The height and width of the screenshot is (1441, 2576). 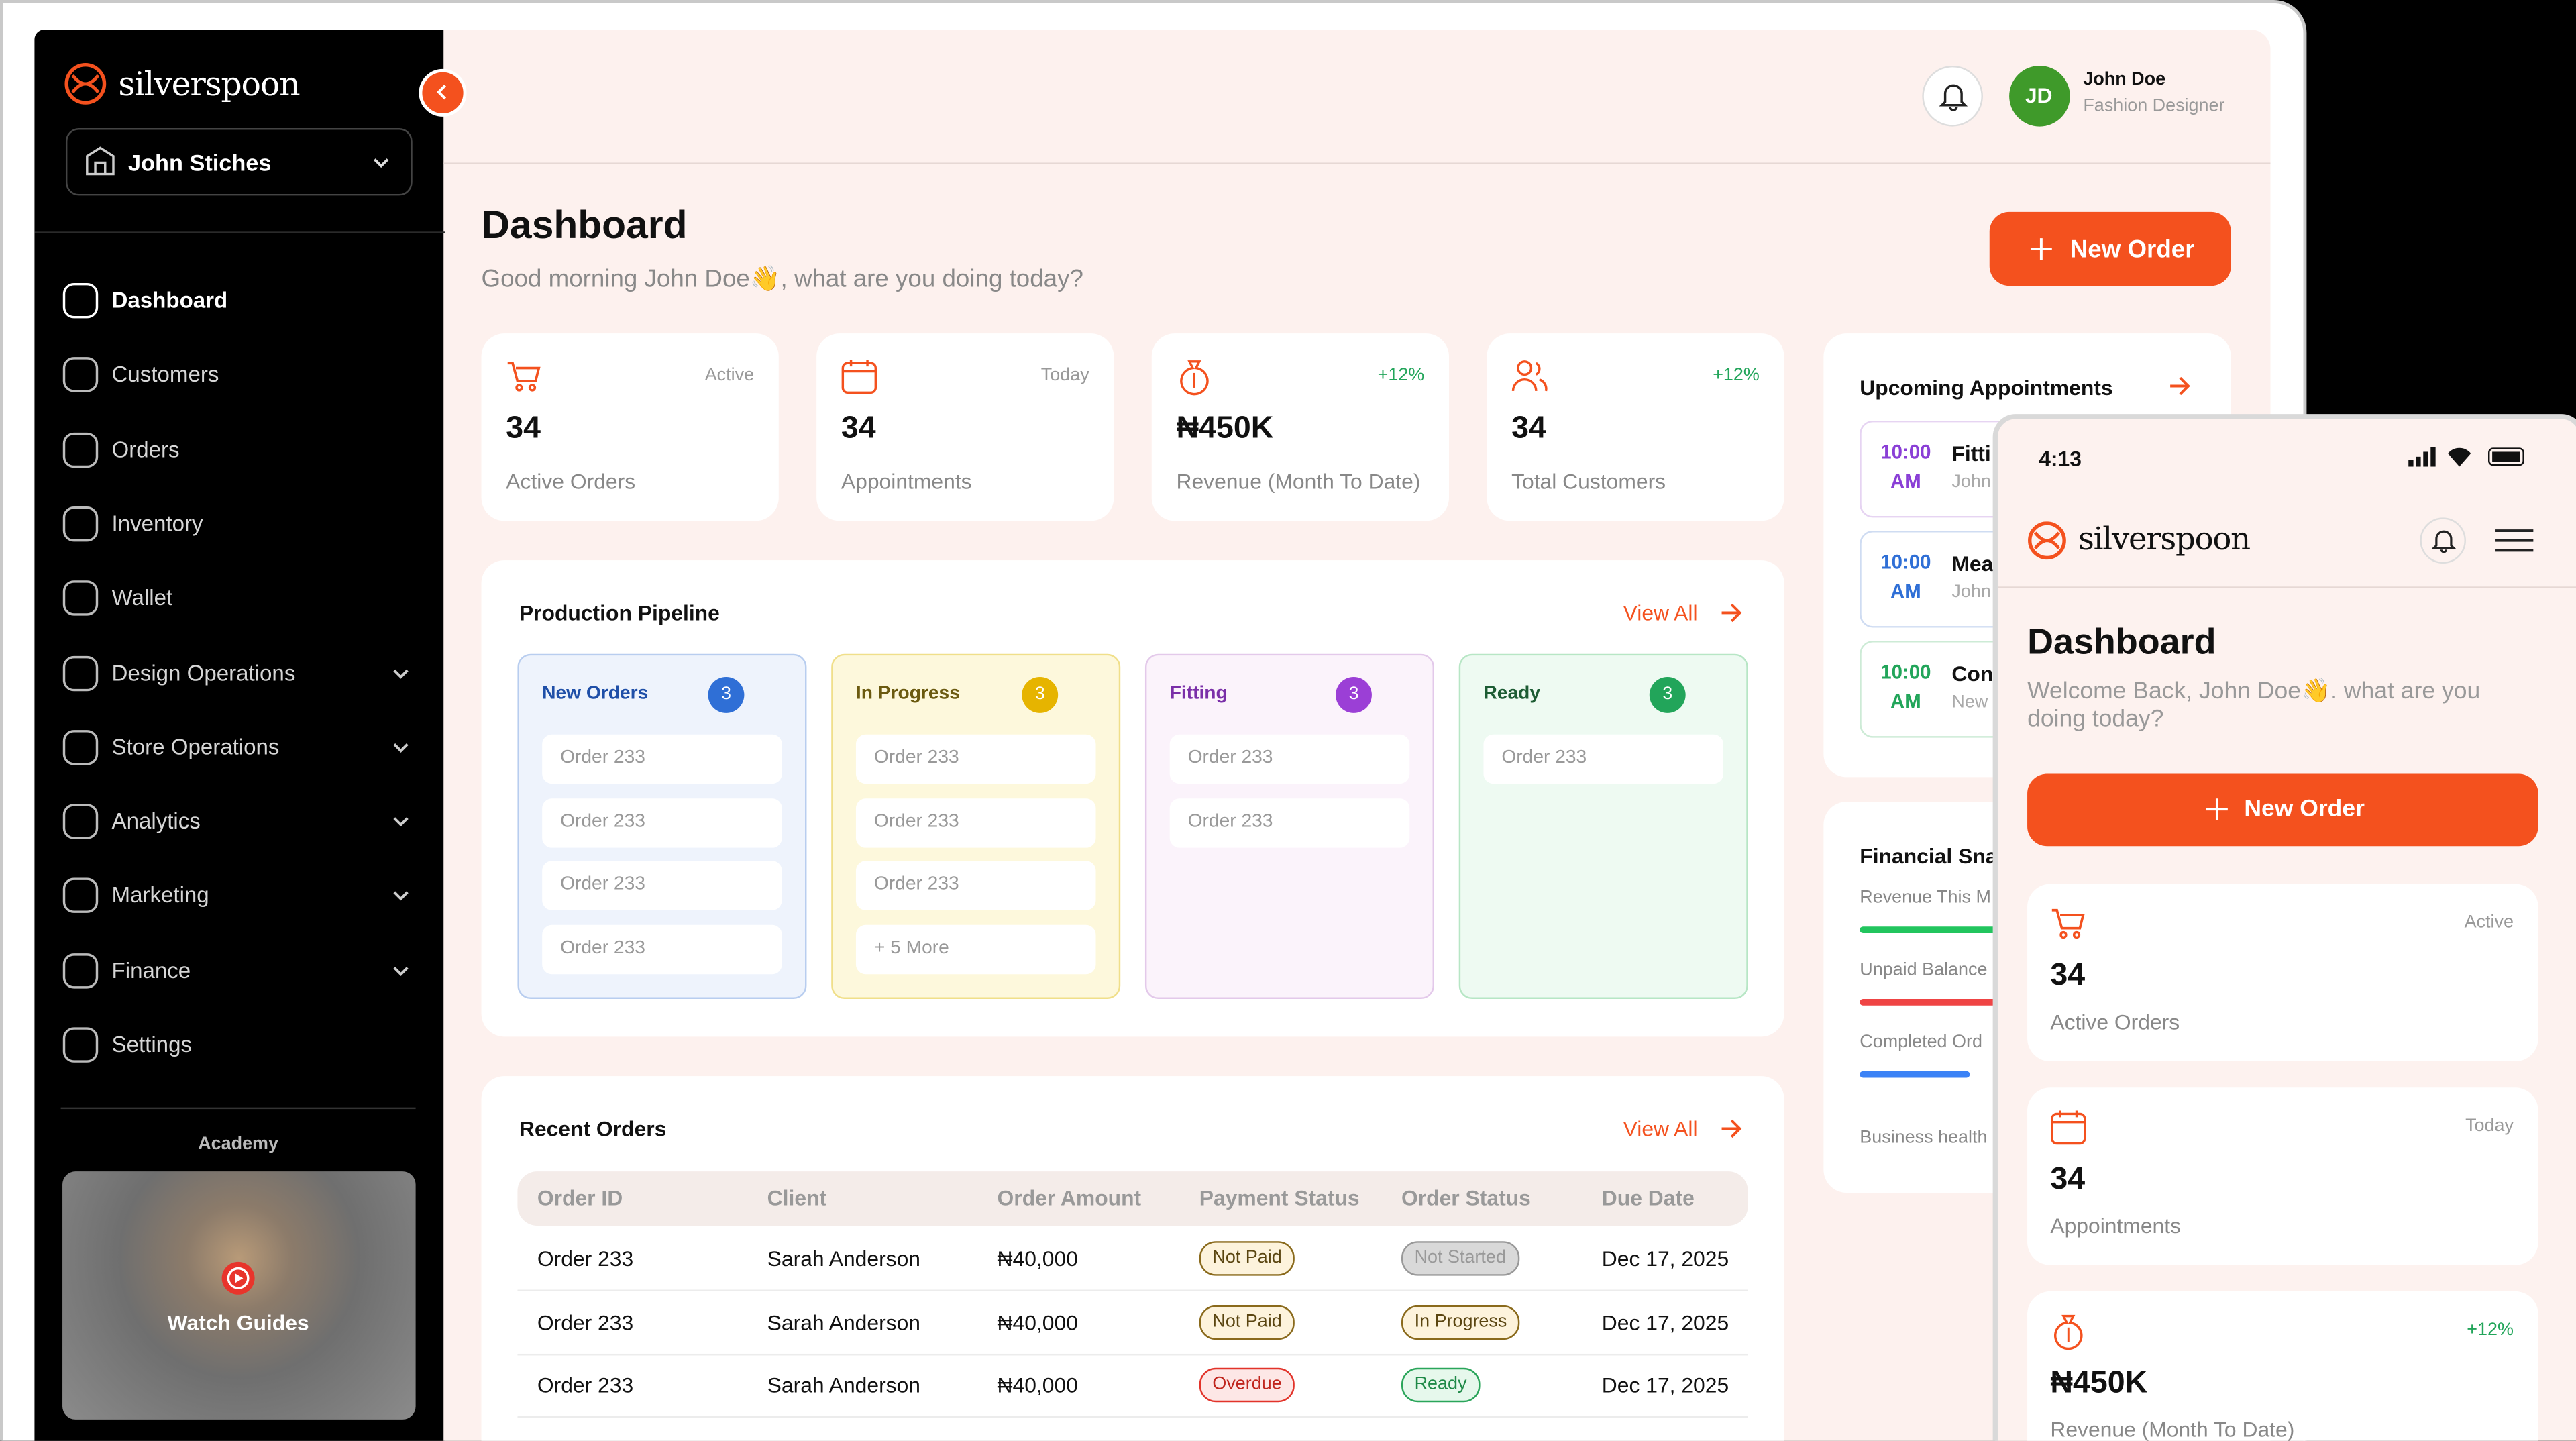 What do you see at coordinates (593, 1128) in the screenshot?
I see `orders-title: Recent Orders` at bounding box center [593, 1128].